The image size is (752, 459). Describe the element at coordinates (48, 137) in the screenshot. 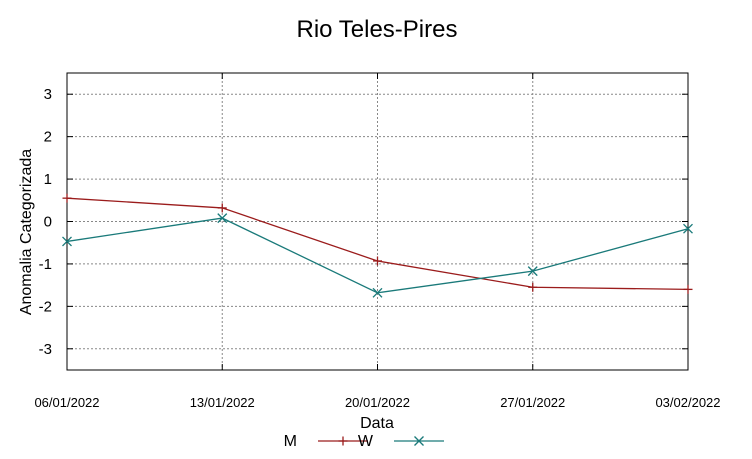

I see `y-tick-label: 2` at that location.